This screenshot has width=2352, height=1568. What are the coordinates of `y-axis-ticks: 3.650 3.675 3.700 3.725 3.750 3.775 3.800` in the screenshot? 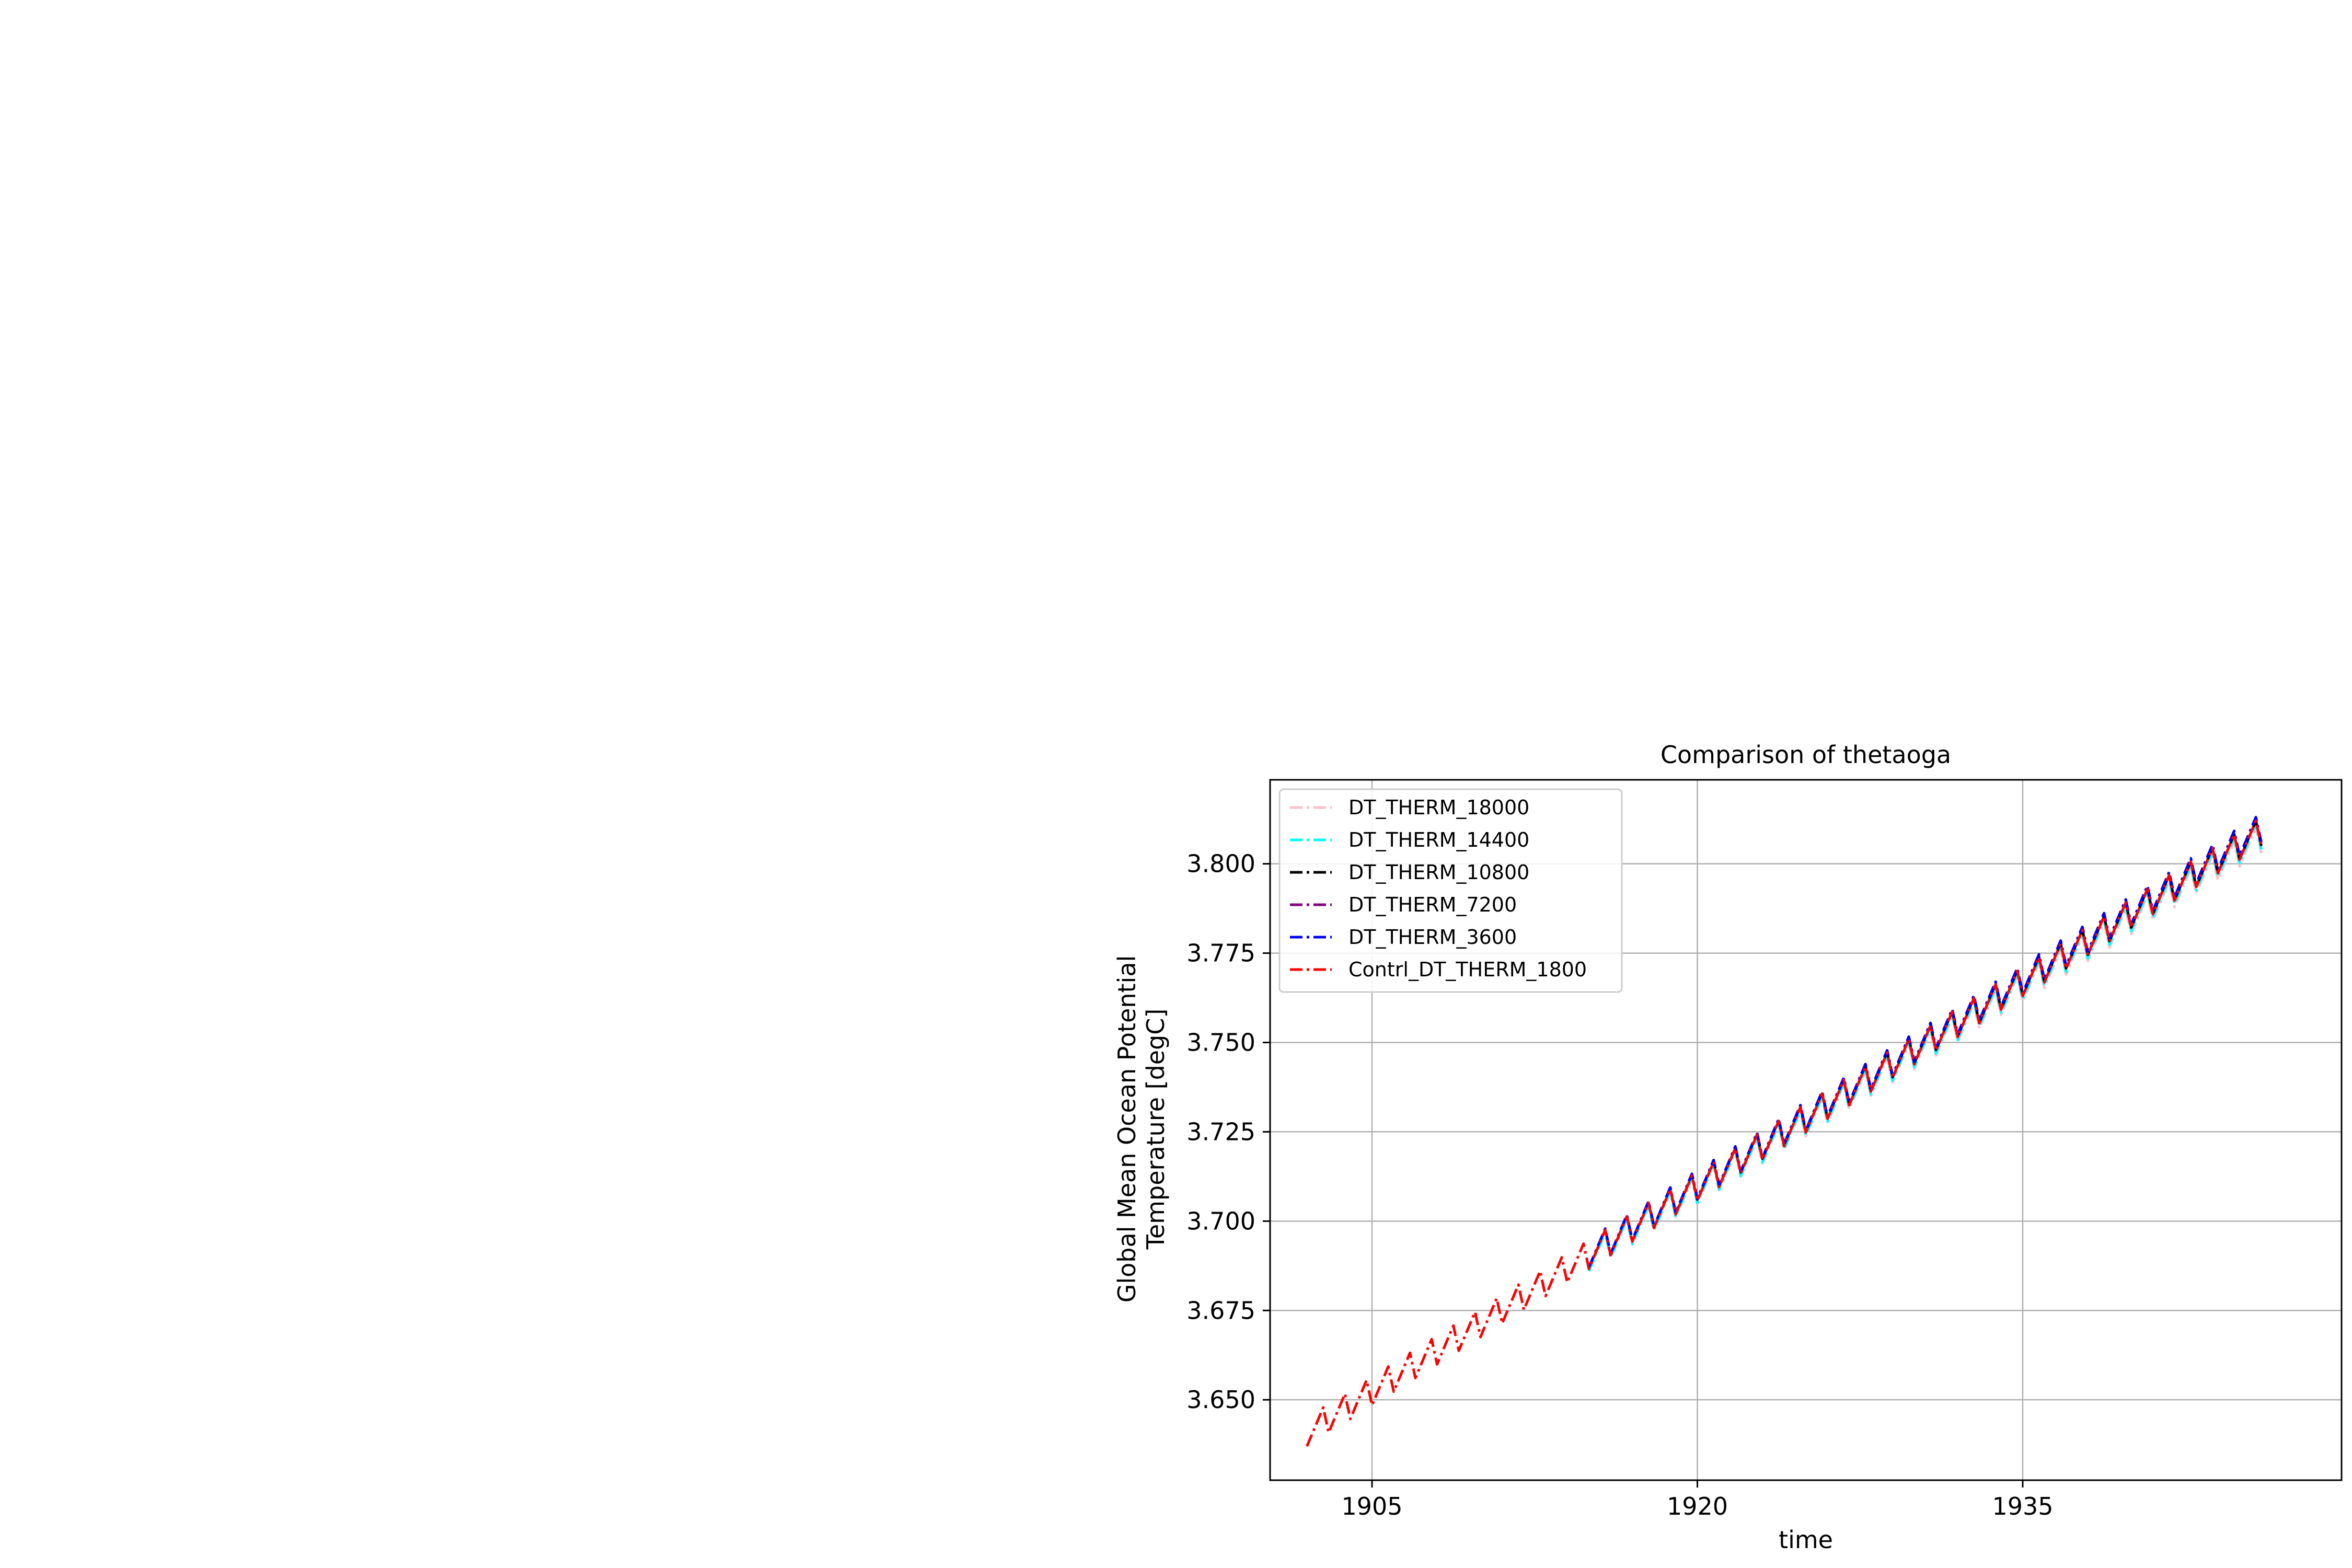 It's located at (1228, 1132).